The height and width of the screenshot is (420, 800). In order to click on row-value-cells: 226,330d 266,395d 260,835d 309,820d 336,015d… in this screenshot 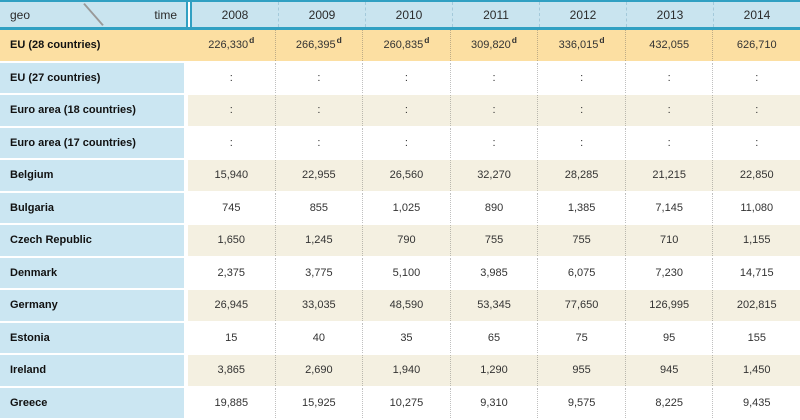, I will do `click(494, 45)`.